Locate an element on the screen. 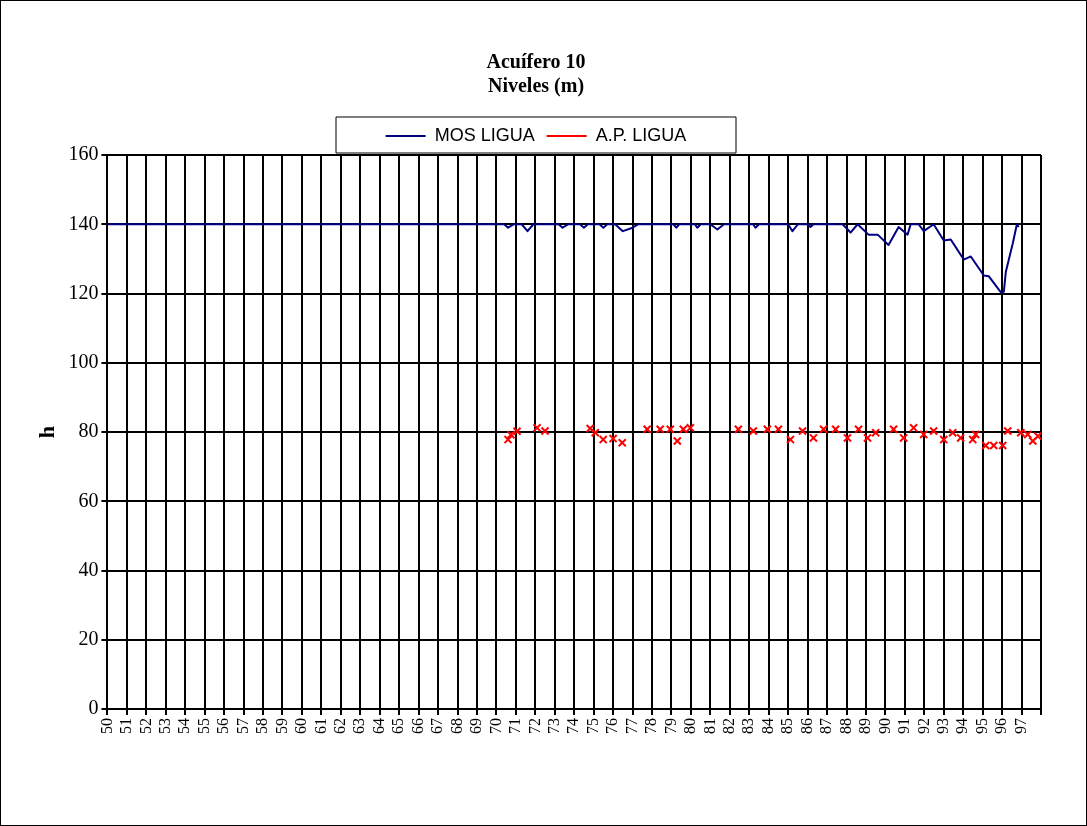 This screenshot has height=826, width=1087. x-tick-label: 93 is located at coordinates (942, 726).